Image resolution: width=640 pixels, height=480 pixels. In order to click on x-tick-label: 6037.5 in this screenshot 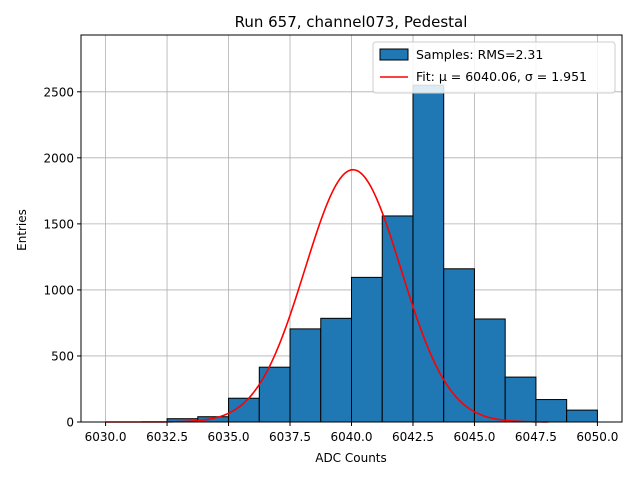, I will do `click(290, 437)`.